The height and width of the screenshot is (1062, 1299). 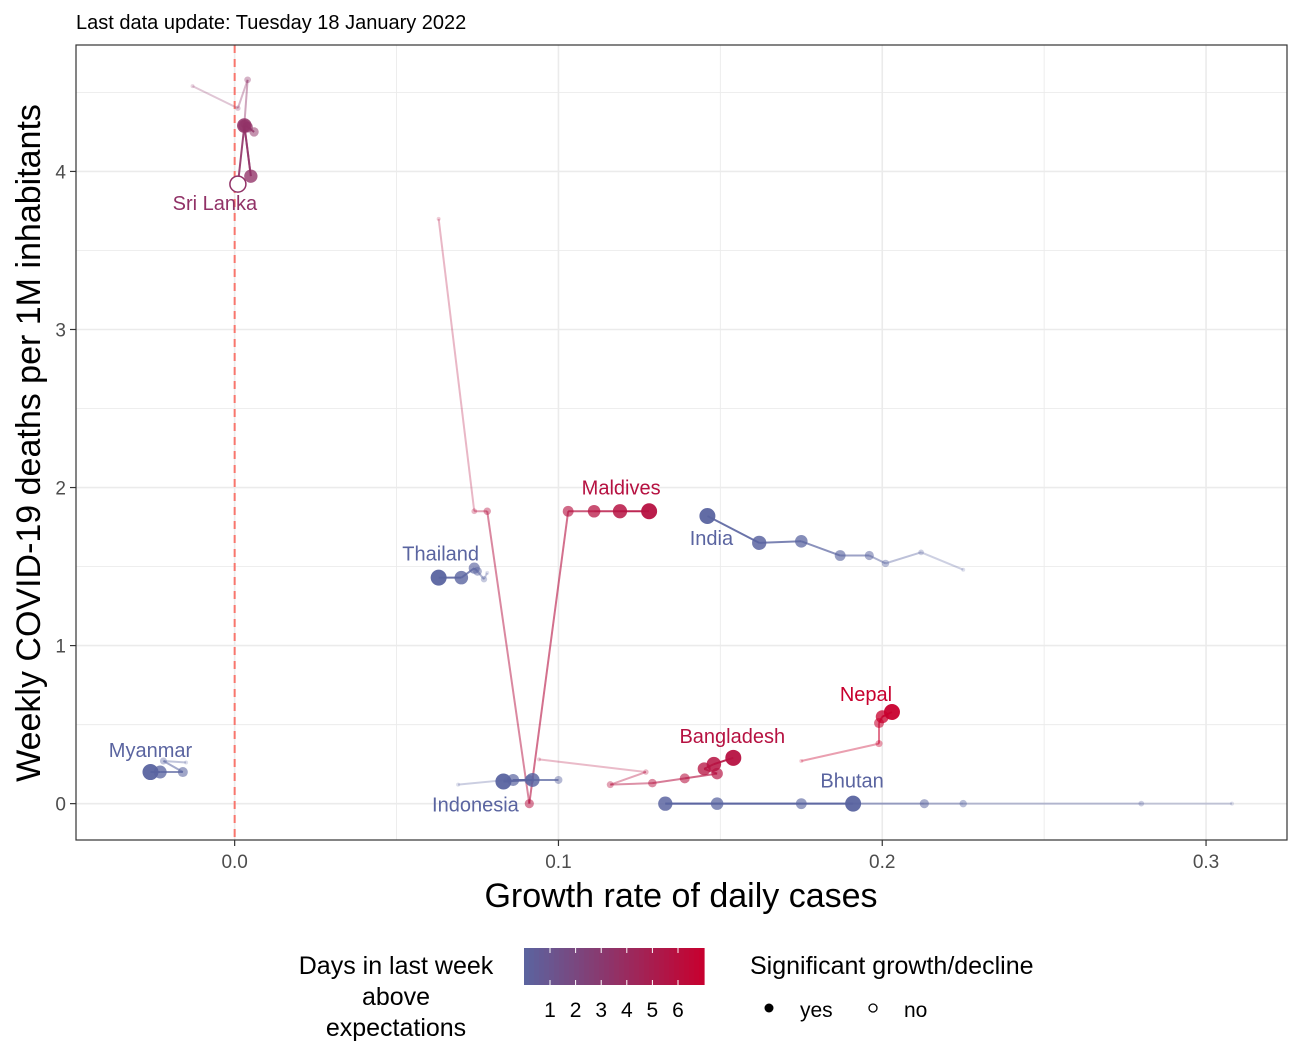 What do you see at coordinates (653, 1010) in the screenshot?
I see `color-bar-tick-label: 5` at bounding box center [653, 1010].